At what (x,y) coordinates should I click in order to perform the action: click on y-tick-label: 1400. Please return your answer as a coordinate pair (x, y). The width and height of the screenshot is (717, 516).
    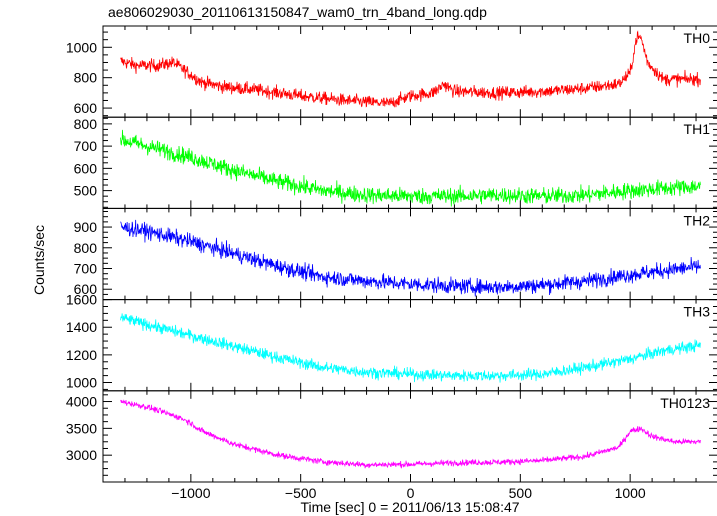
    Looking at the image, I should click on (81, 327).